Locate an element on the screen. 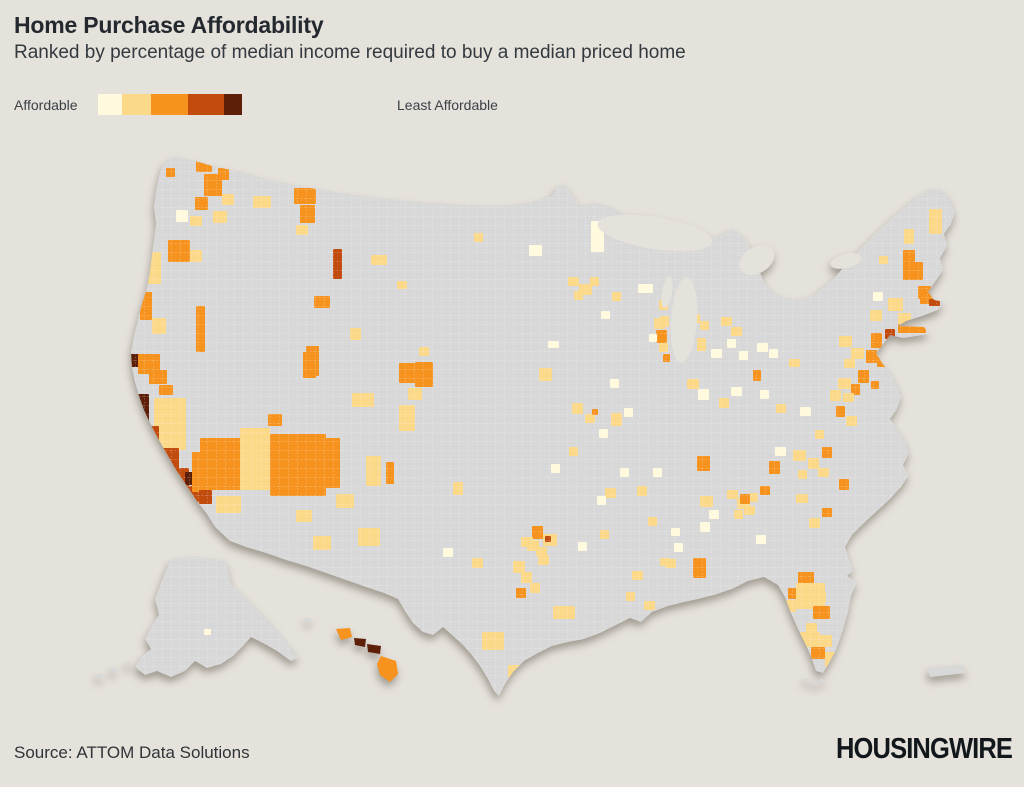 This screenshot has width=1024, height=787. county-grid-overlay-alaska is located at coordinates (217, 617).